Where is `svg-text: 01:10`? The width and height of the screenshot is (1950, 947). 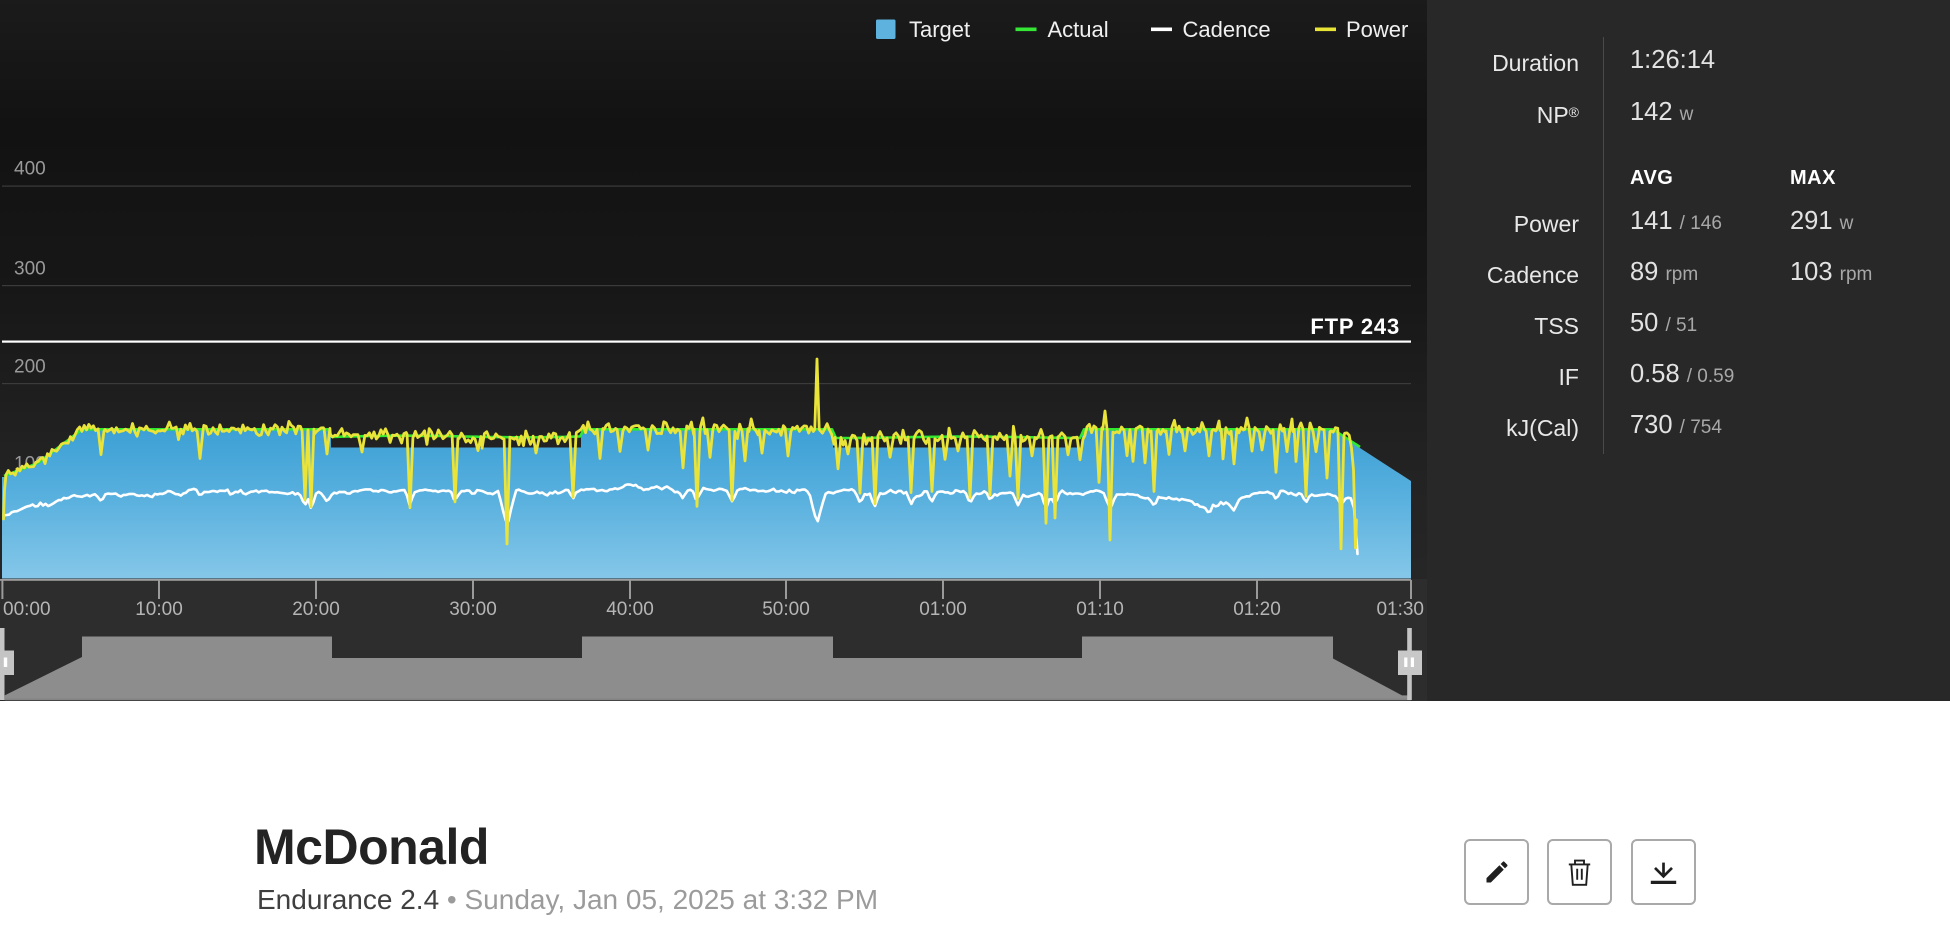 svg-text: 01:10 is located at coordinates (1100, 609).